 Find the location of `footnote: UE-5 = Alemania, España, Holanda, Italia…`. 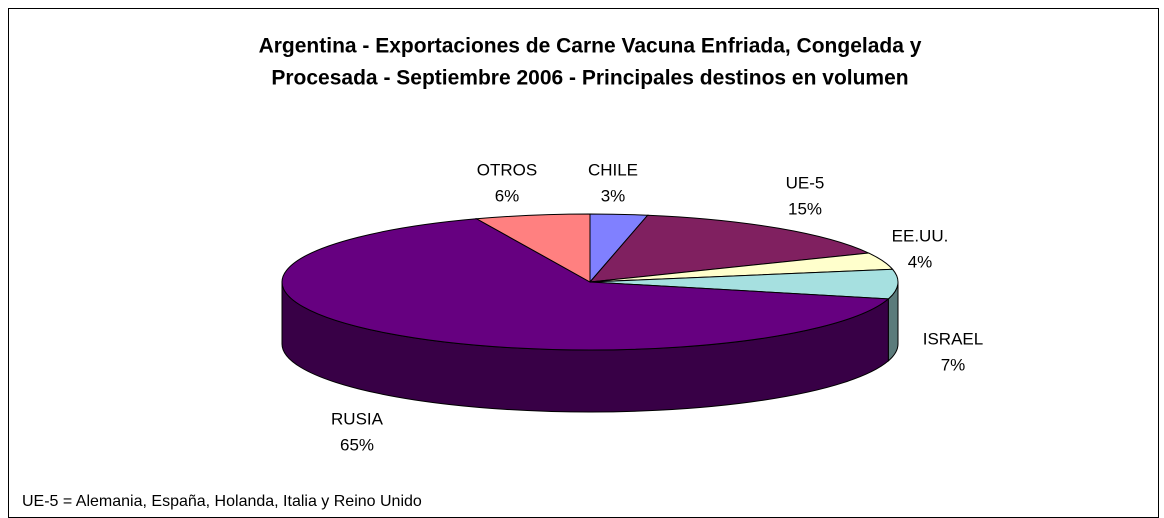

footnote: UE-5 = Alemania, España, Holanda, Italia… is located at coordinates (222, 501).